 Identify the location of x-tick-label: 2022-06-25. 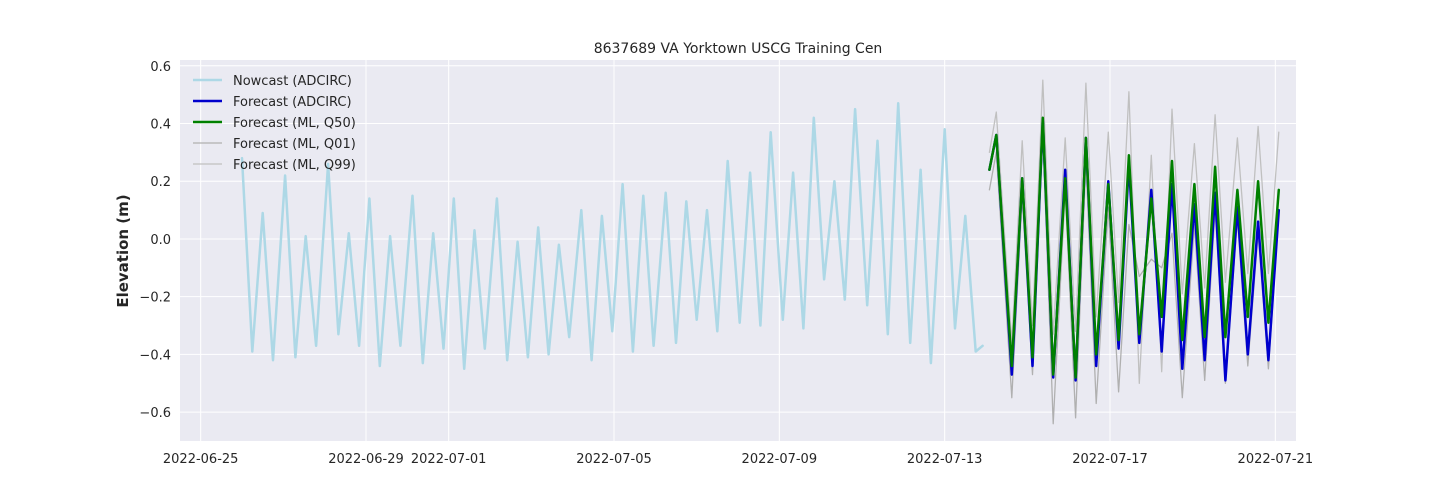
(201, 459).